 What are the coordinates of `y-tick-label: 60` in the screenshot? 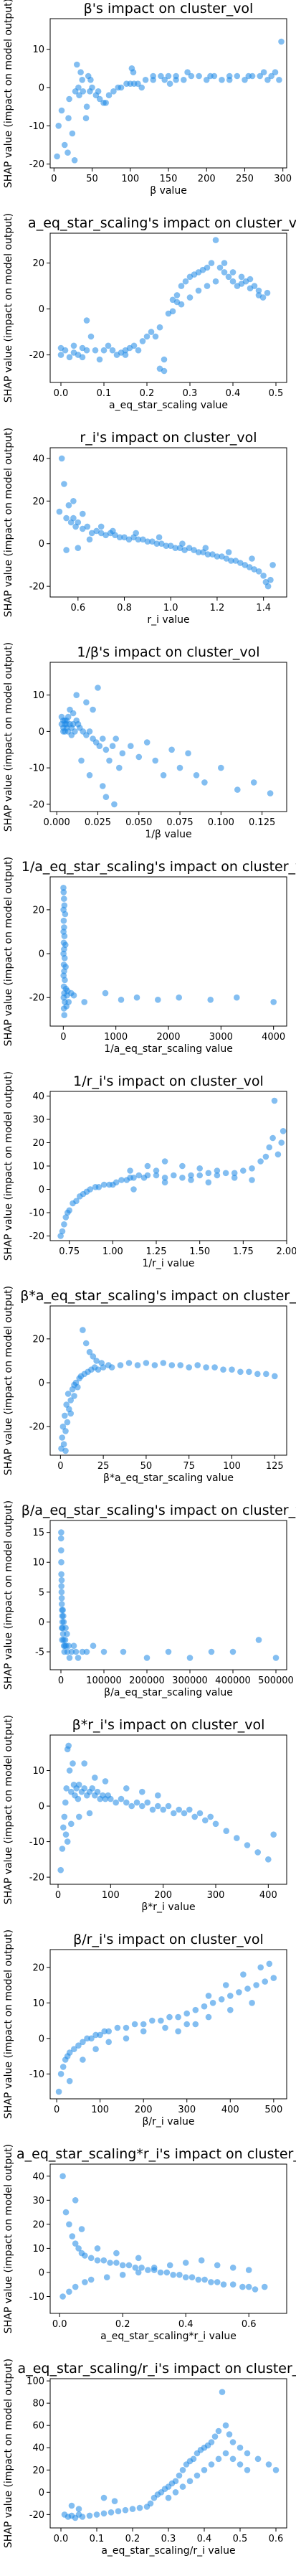 It's located at (38, 2426).